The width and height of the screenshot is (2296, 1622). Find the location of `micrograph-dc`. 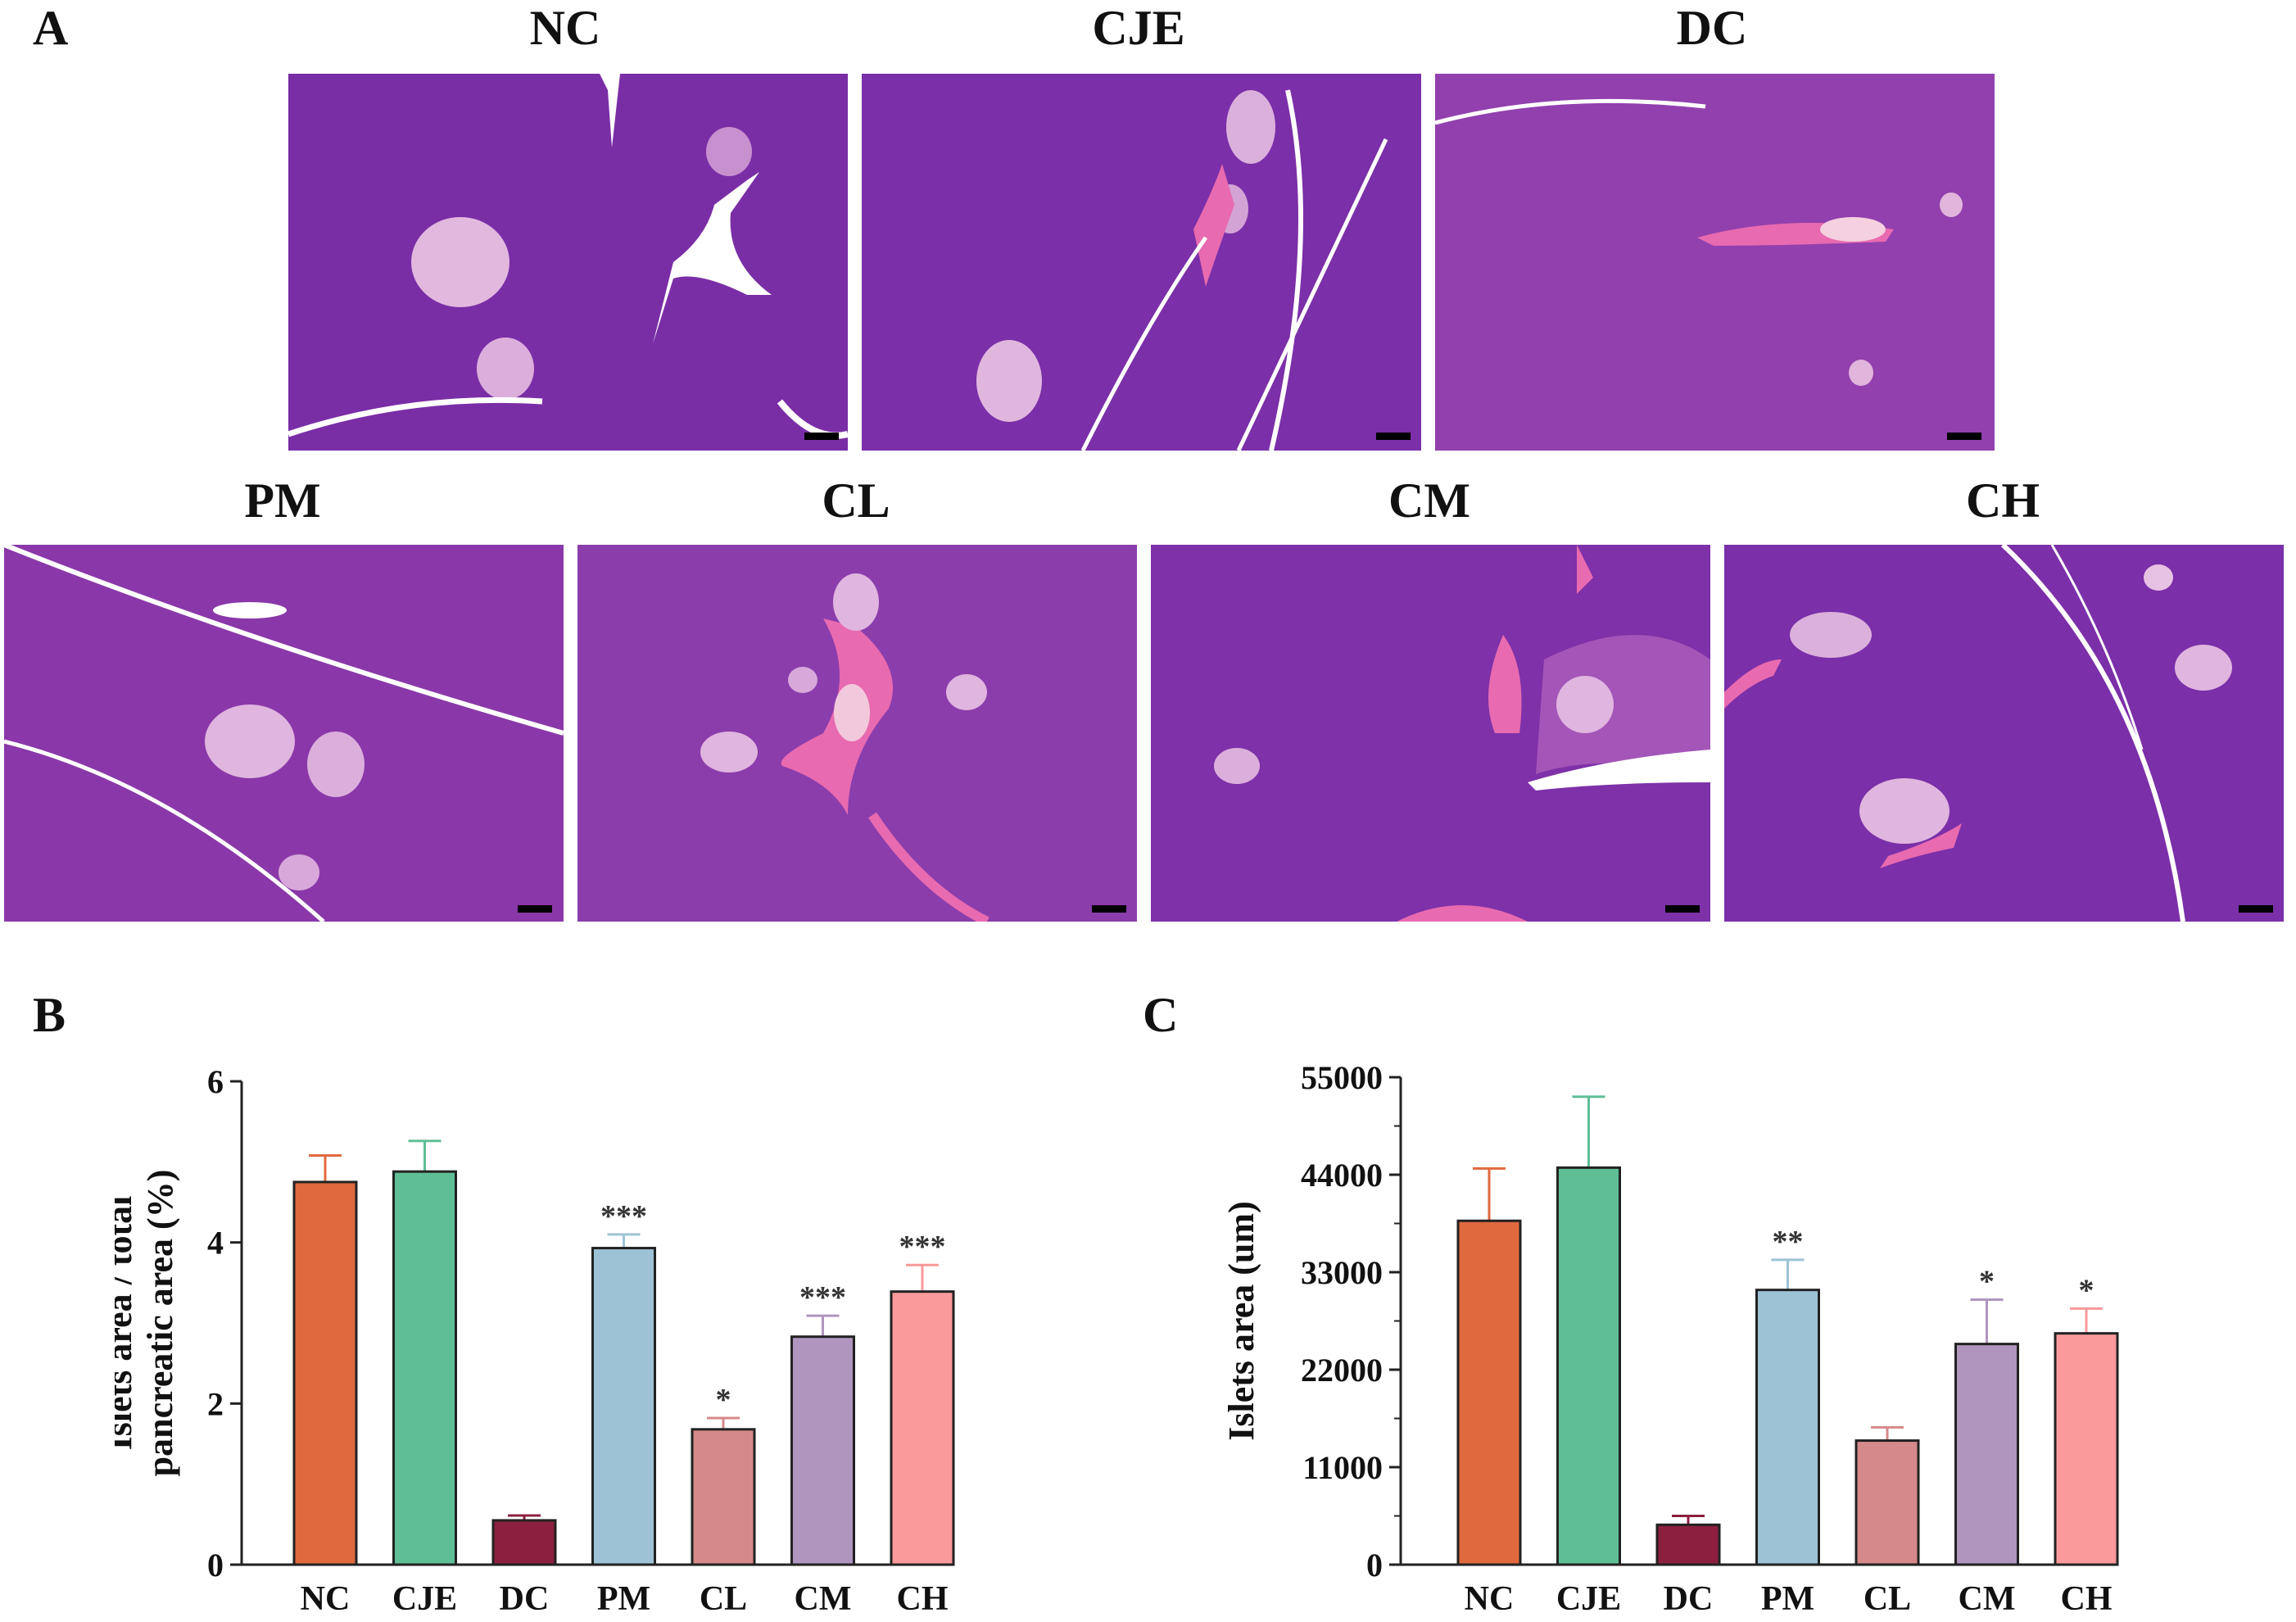

micrograph-dc is located at coordinates (1715, 262).